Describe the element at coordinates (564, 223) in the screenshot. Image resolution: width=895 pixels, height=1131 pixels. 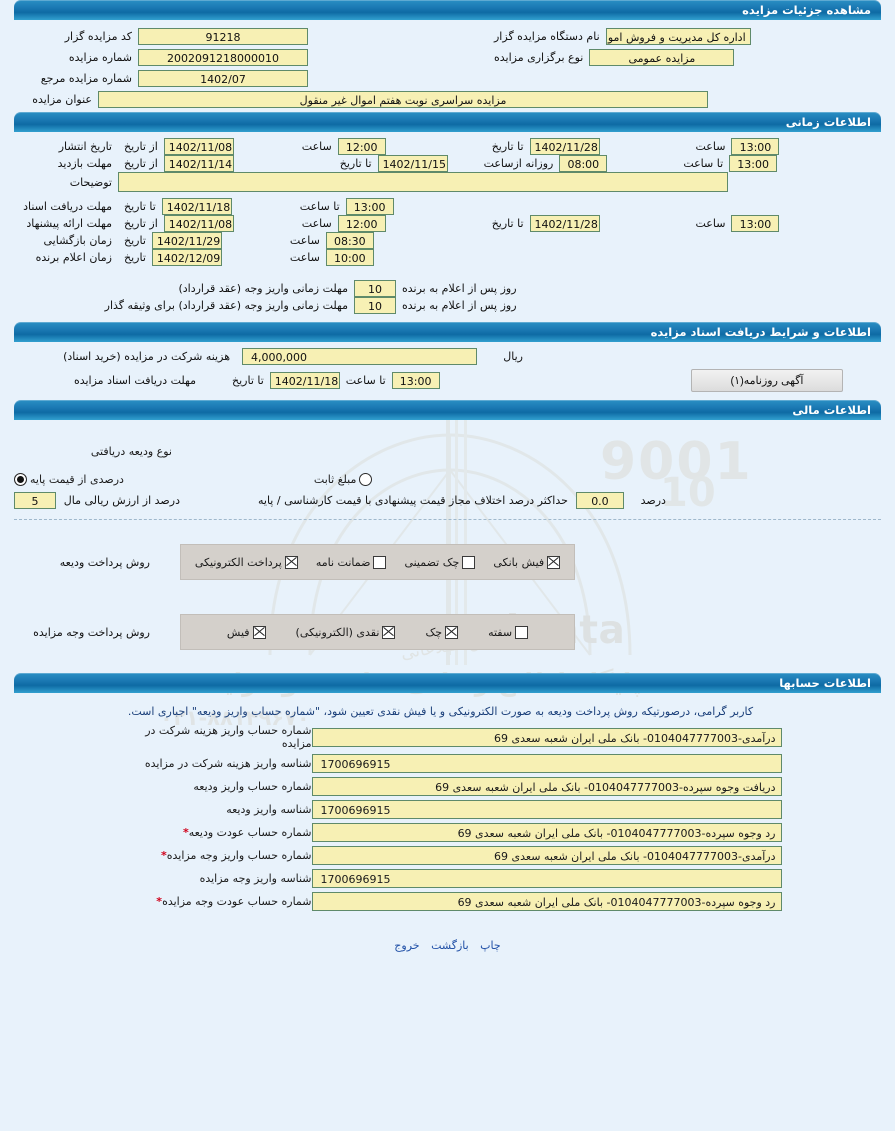
I see `offer-to-date-value: 1402/11/28` at that location.